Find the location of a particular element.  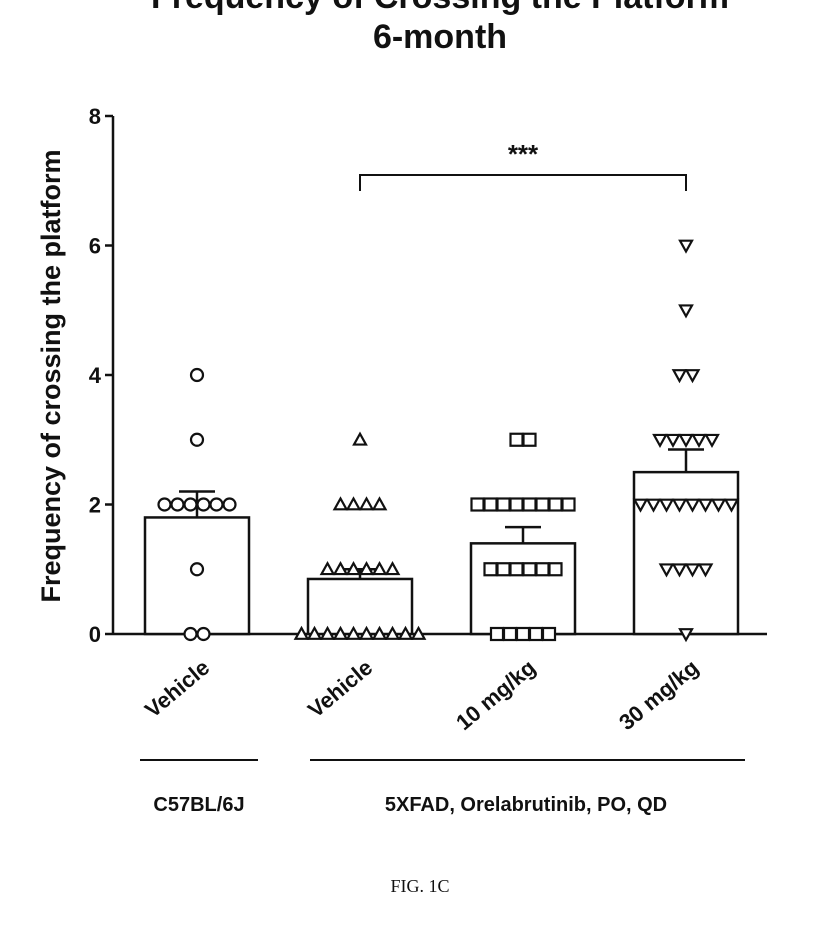

y-tick-label: 6 is located at coordinates (95, 246).